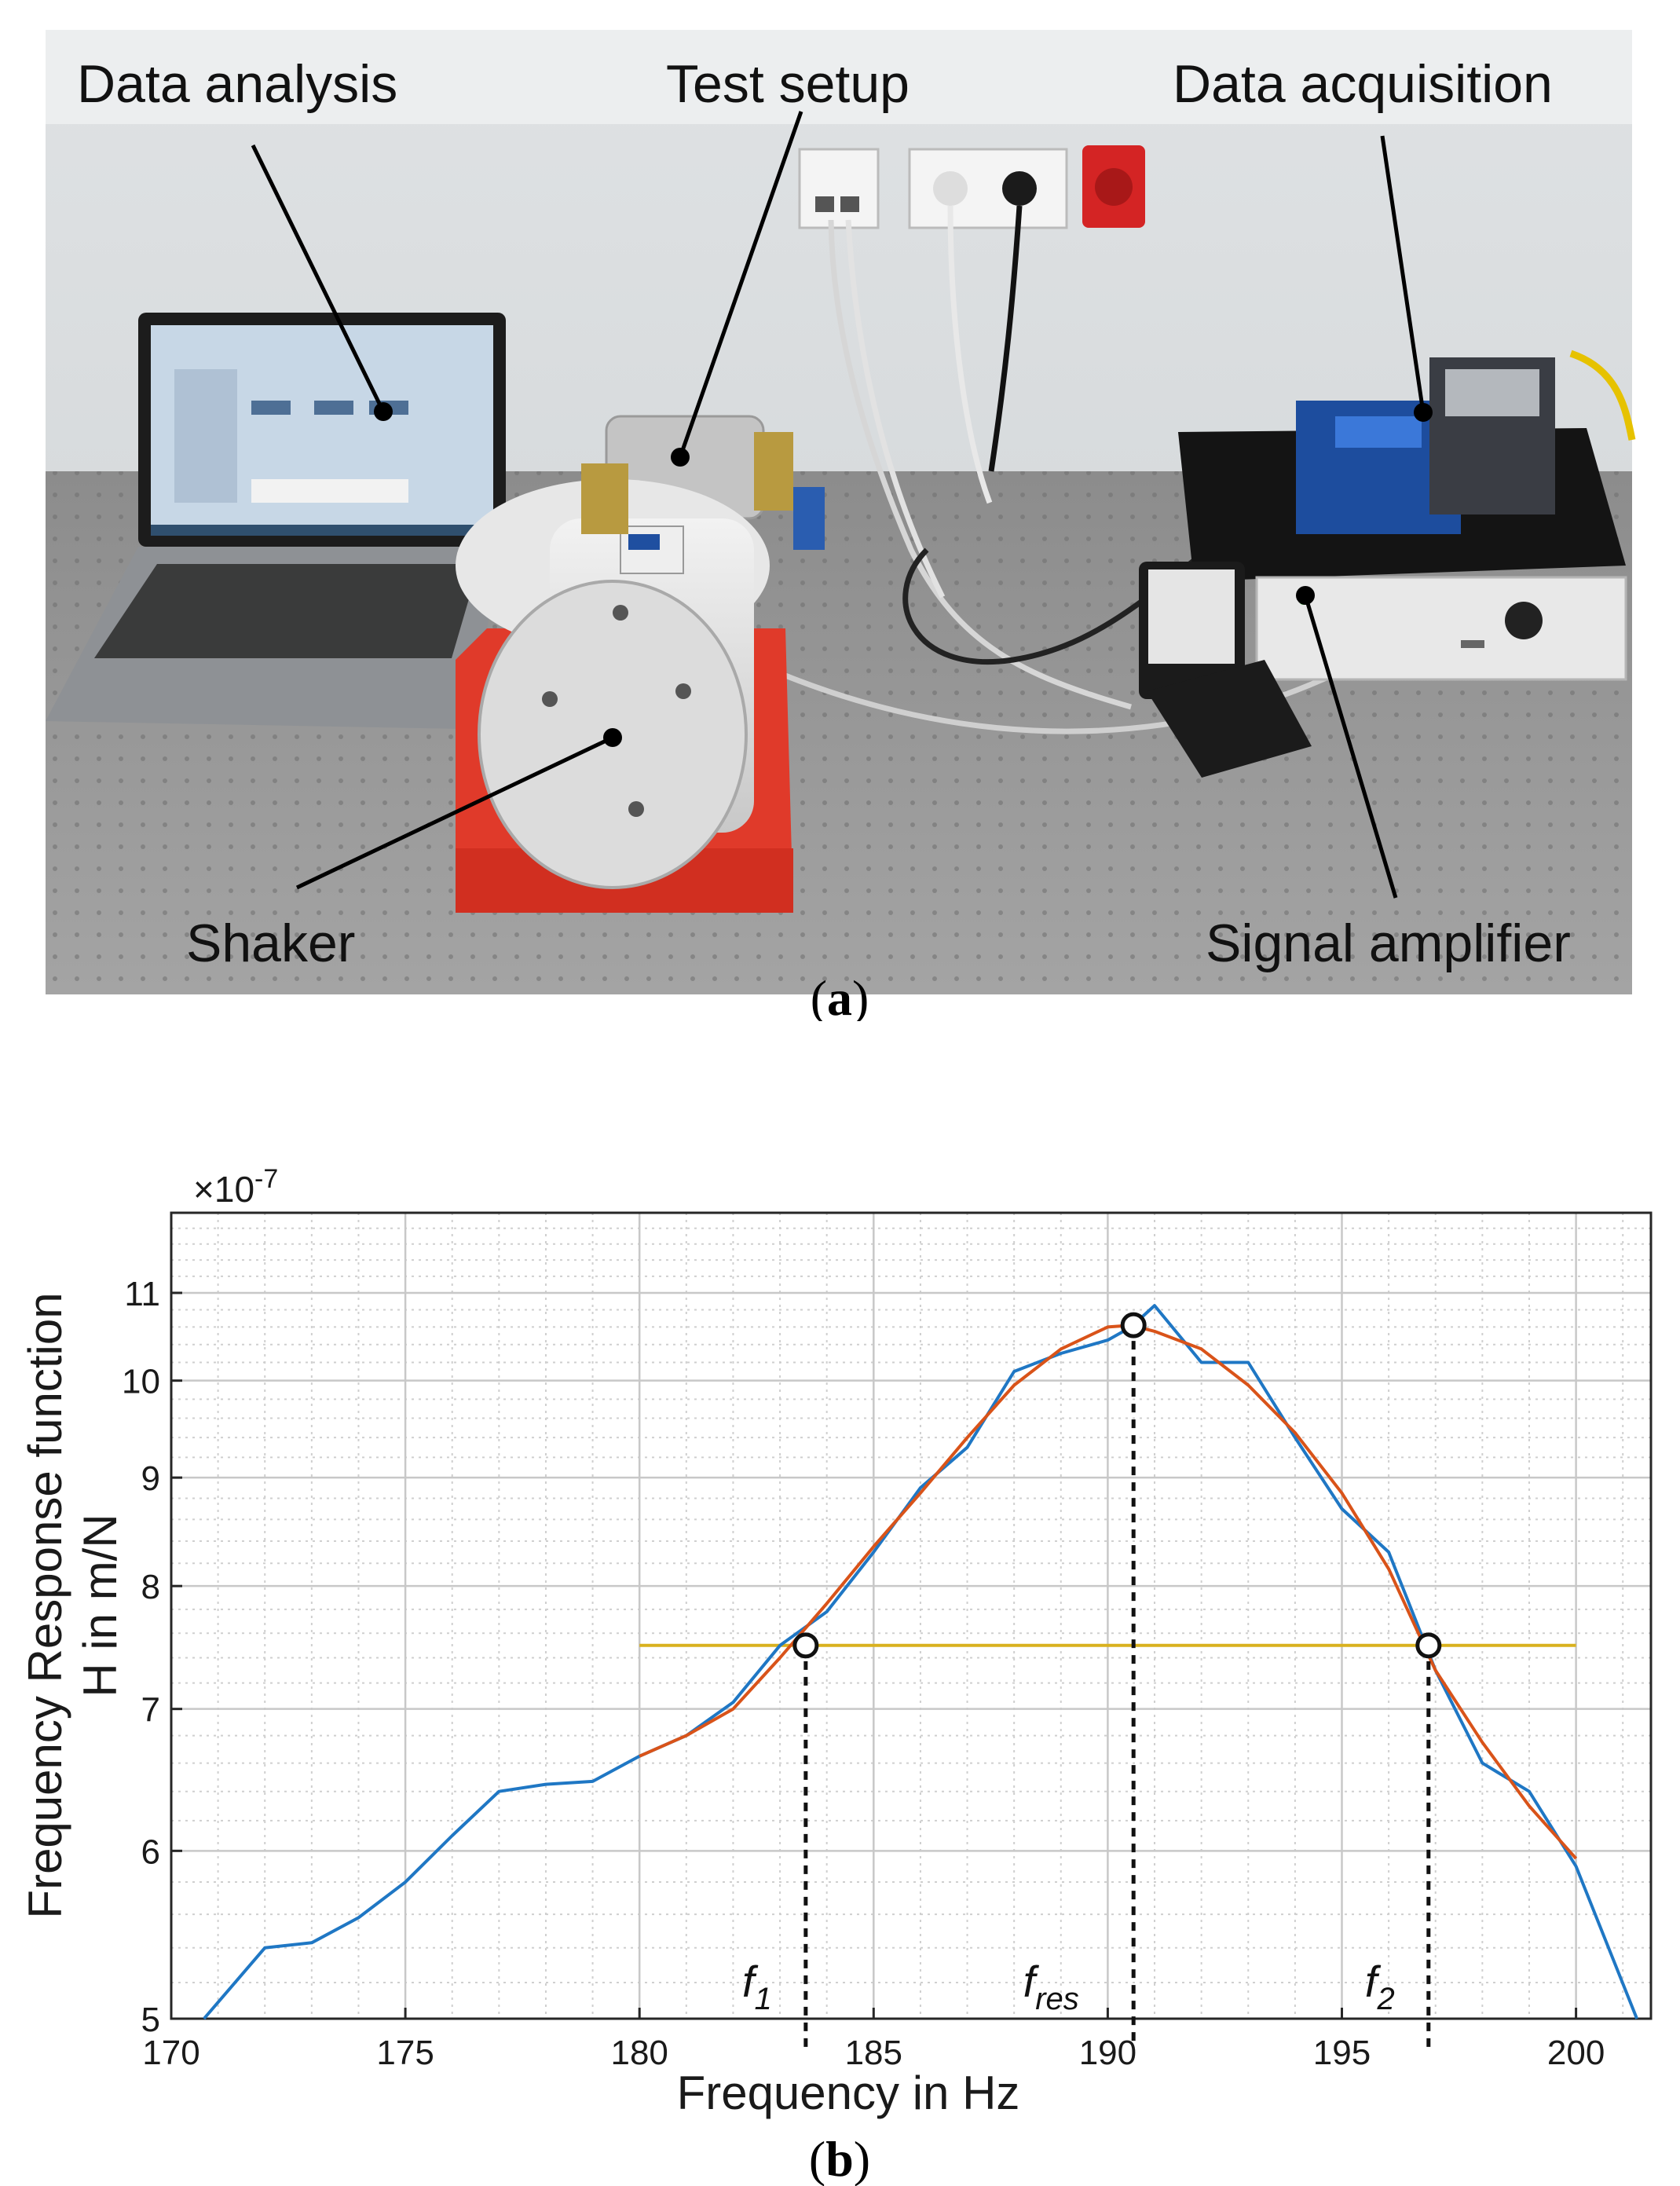  I want to click on marker-label: fres, so click(1051, 1986).